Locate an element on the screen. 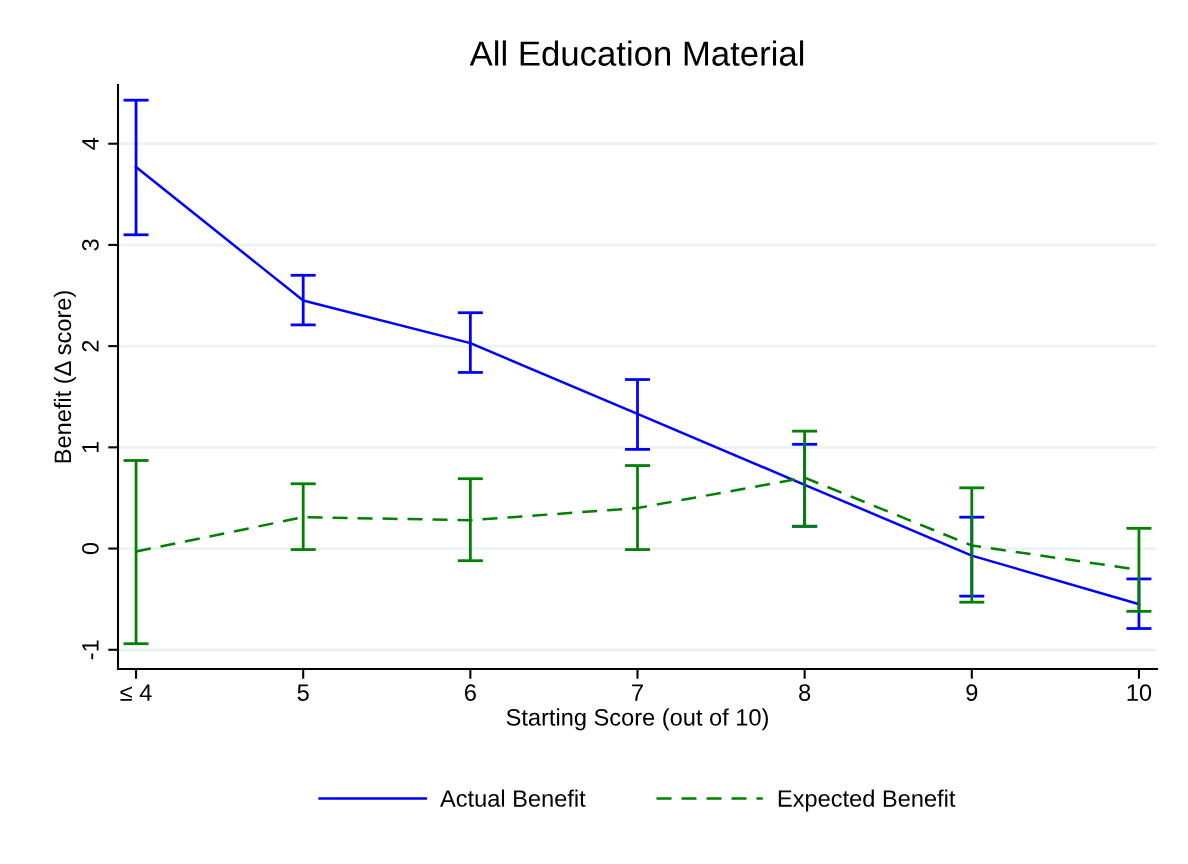  x-tick-label: 10 is located at coordinates (1139, 692).